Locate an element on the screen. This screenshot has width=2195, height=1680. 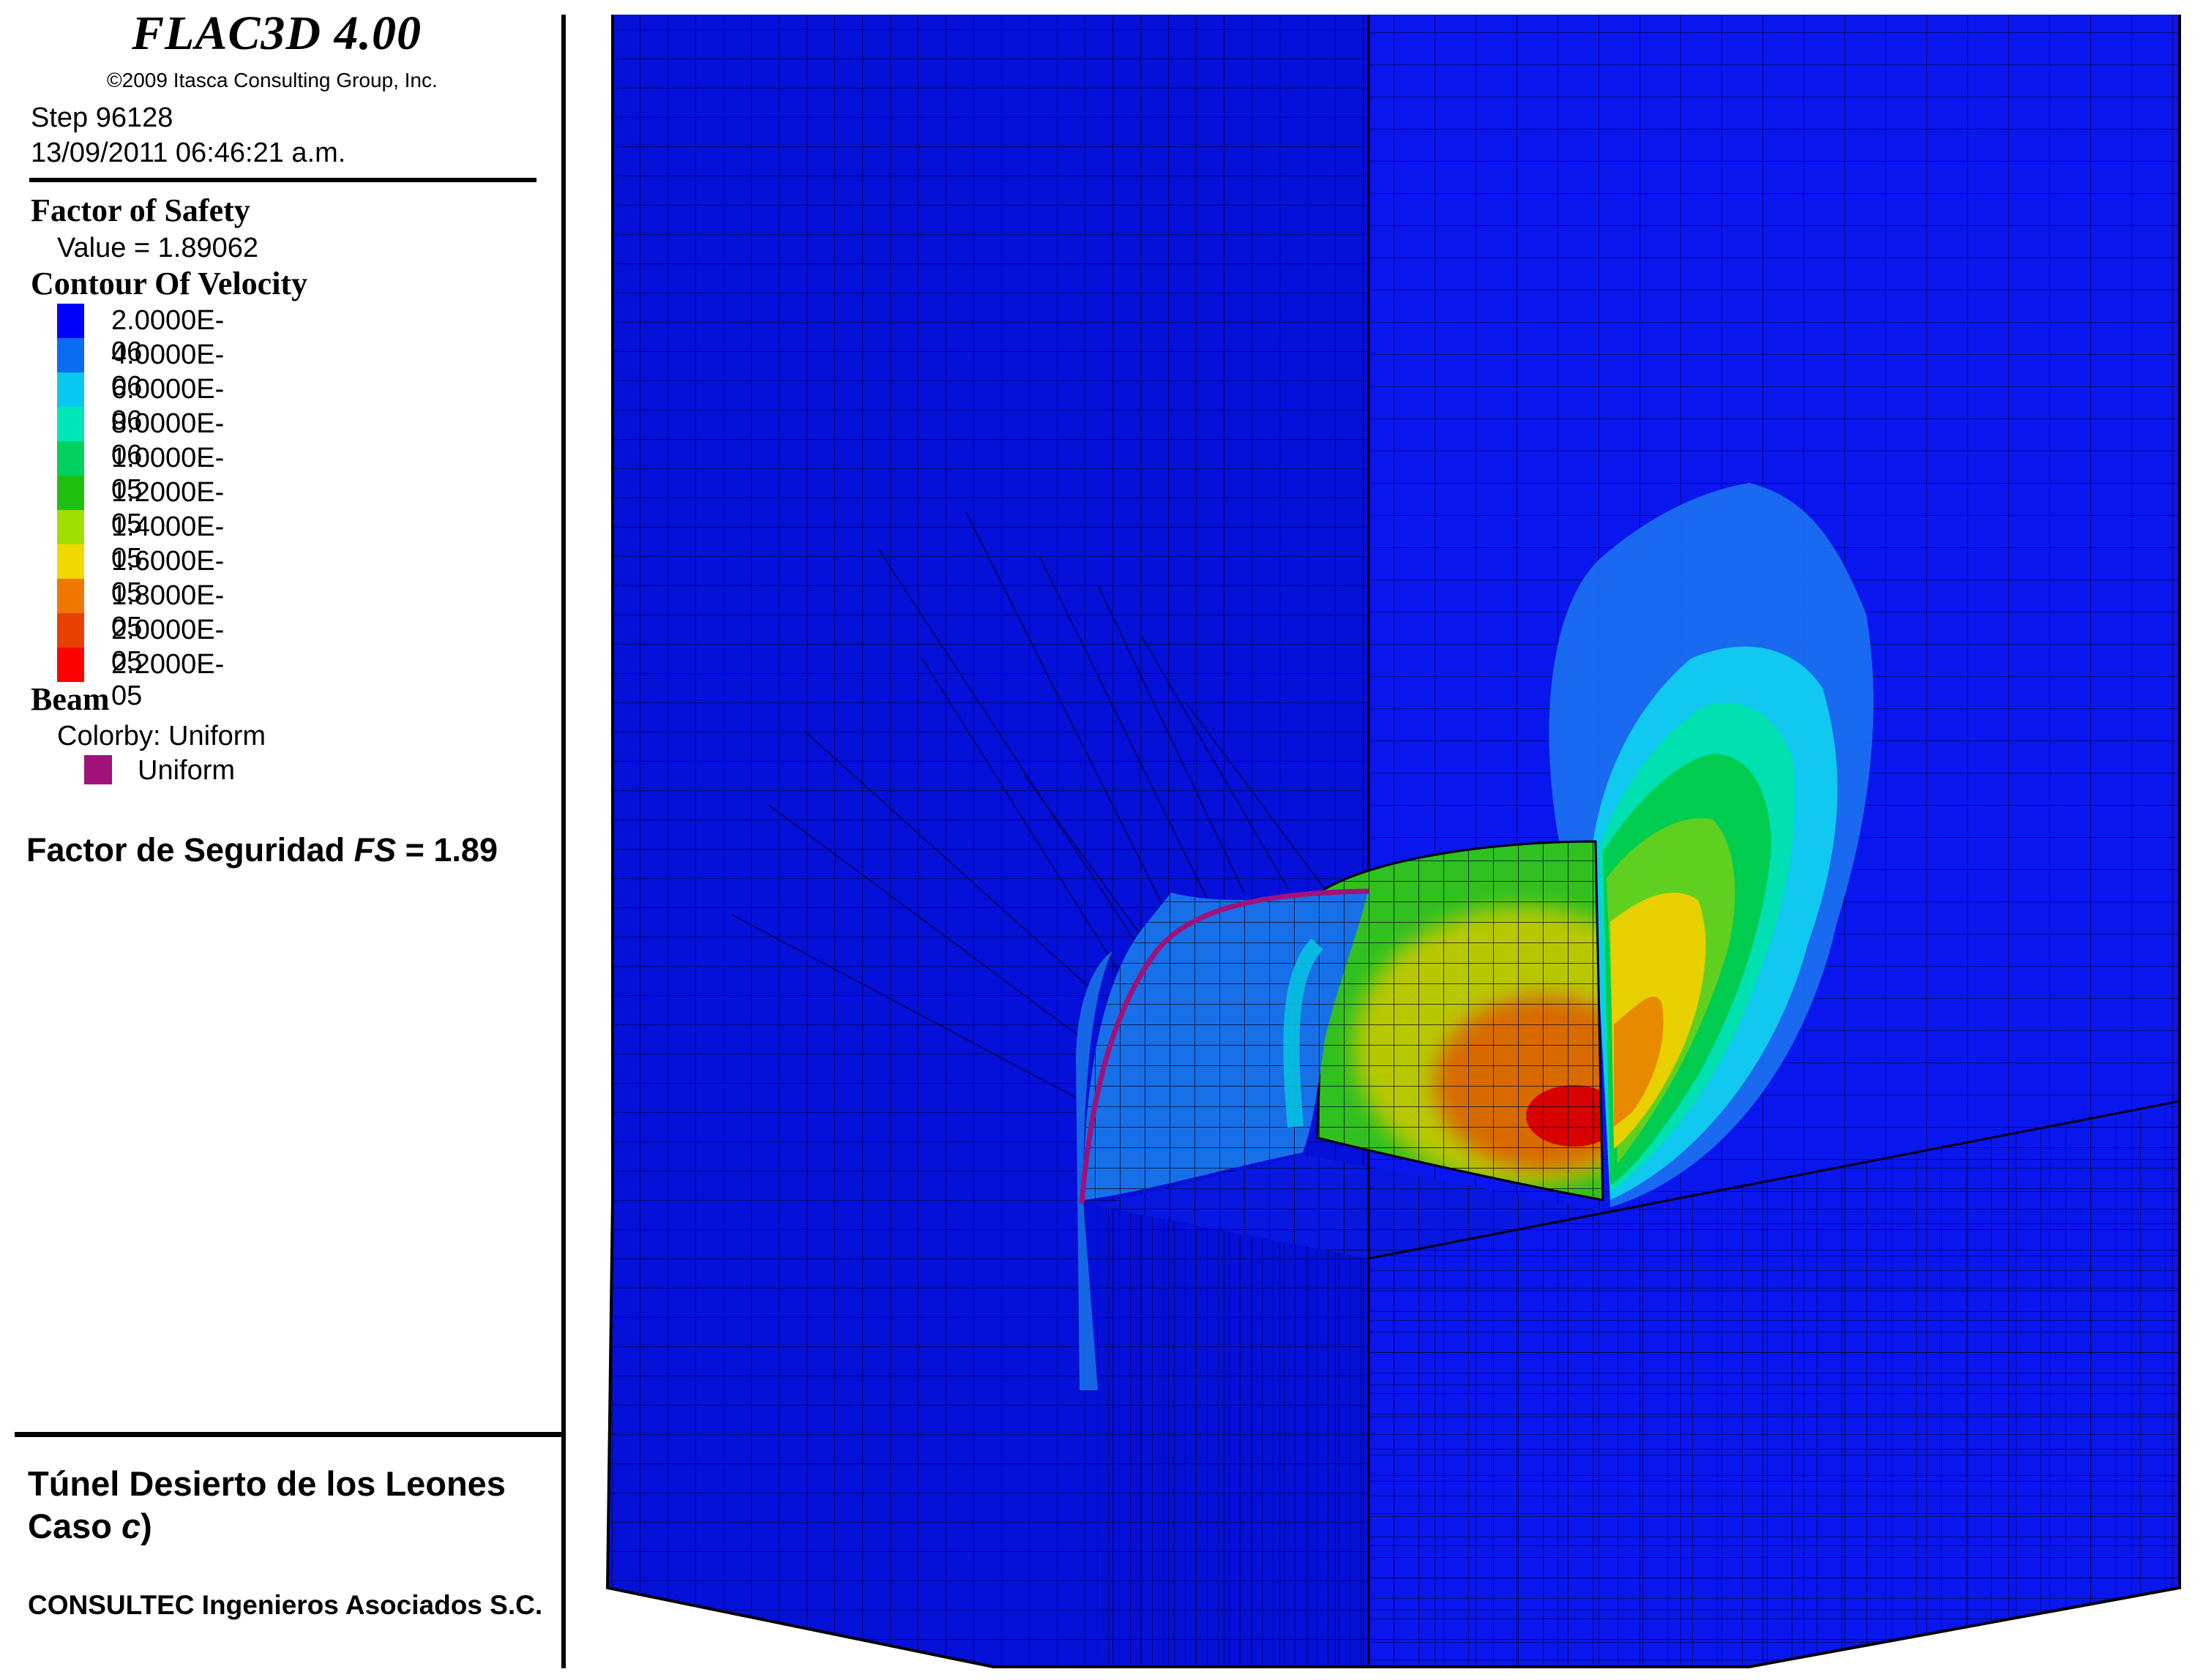
factor-of-safety-heading: Factor of Safety is located at coordinates (140, 210).